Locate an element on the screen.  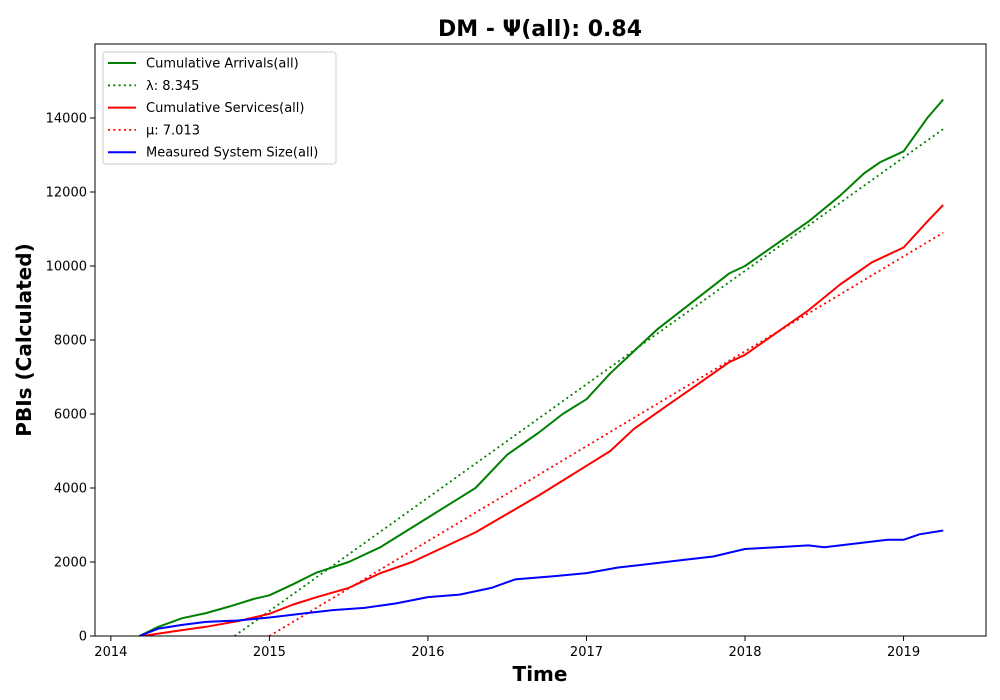
y-axis-label: PBIs (Calculated) is located at coordinates (24, 339).